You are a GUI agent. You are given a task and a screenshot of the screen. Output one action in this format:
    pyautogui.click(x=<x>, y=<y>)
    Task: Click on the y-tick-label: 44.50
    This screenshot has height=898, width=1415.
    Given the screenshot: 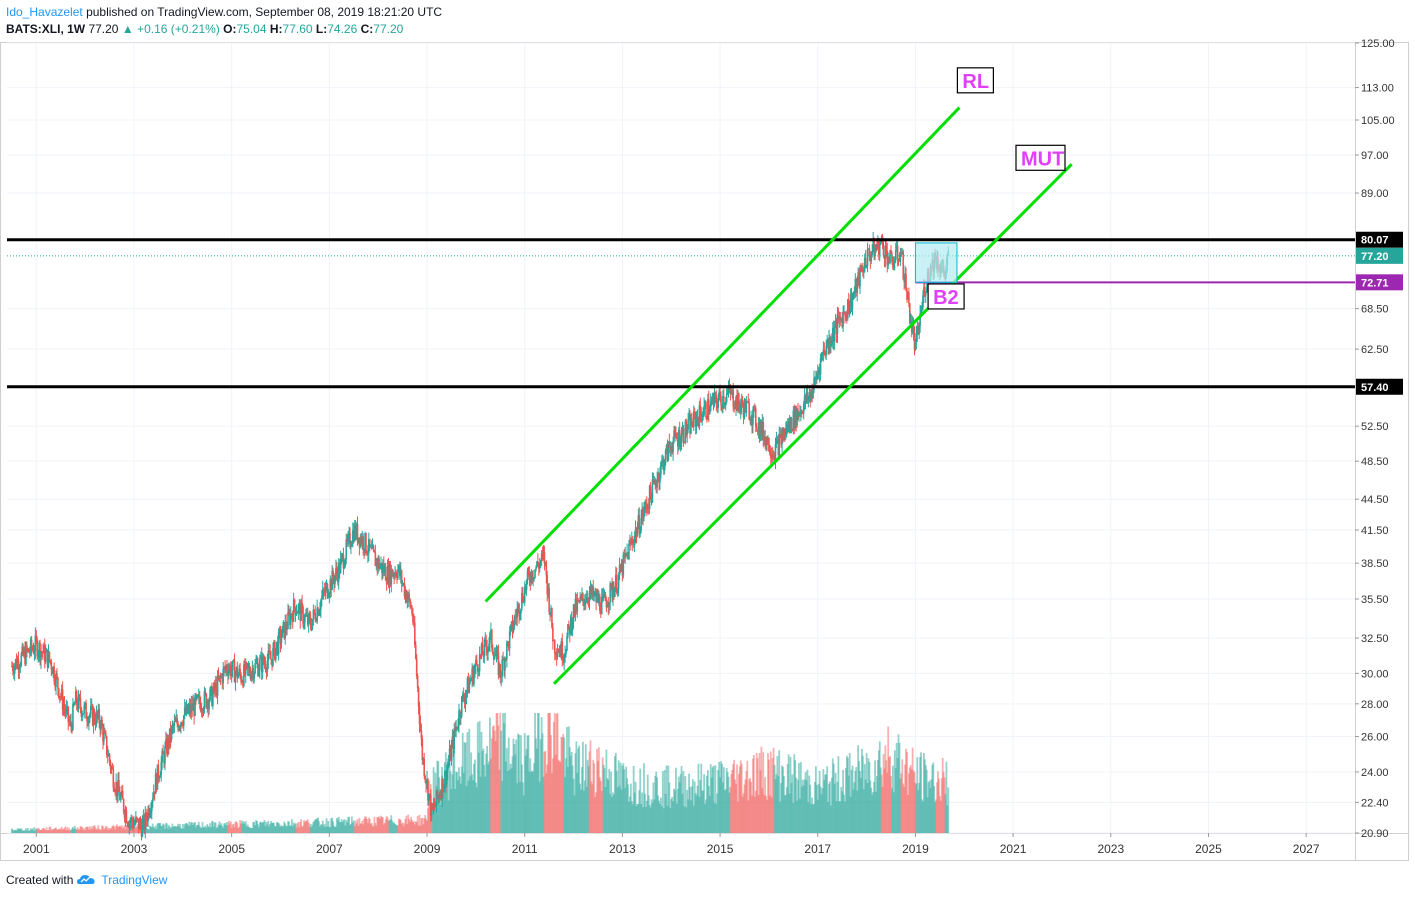 What is the action you would take?
    pyautogui.click(x=1375, y=500)
    